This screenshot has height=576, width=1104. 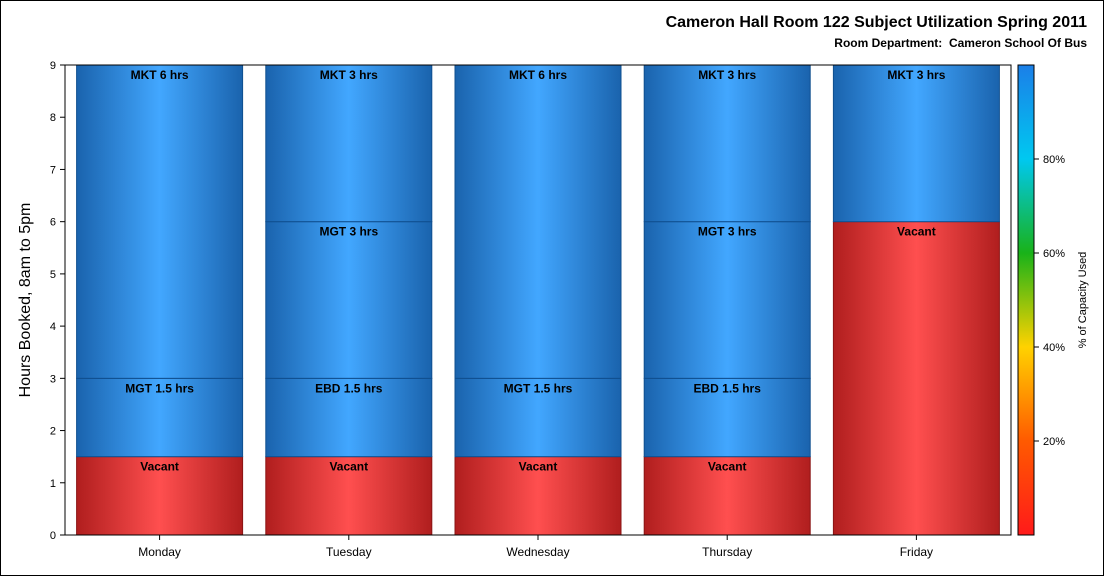 What do you see at coordinates (1083, 300) in the screenshot?
I see `colorbar-label: % of Capacity Used` at bounding box center [1083, 300].